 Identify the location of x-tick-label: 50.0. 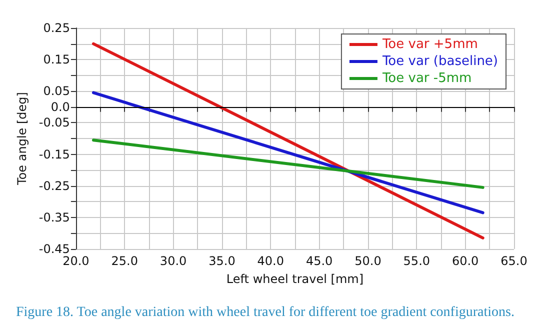
(368, 261).